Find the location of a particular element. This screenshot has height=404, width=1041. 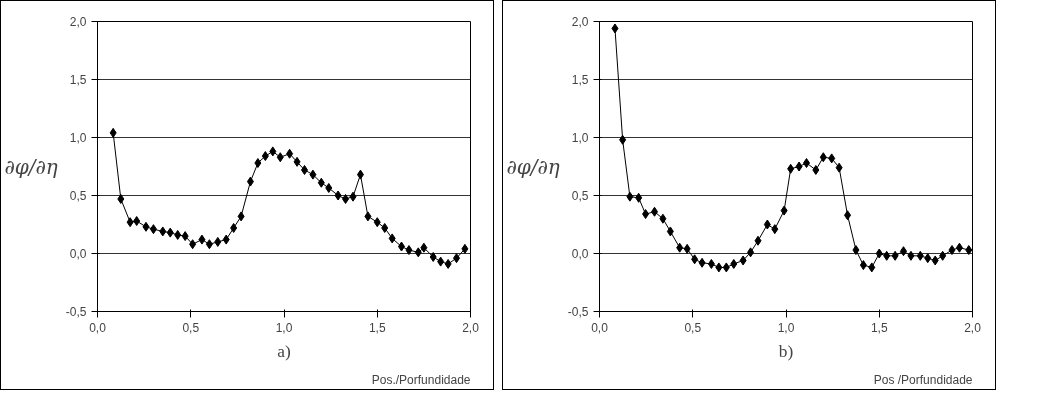

text: a) is located at coordinates (284, 351).